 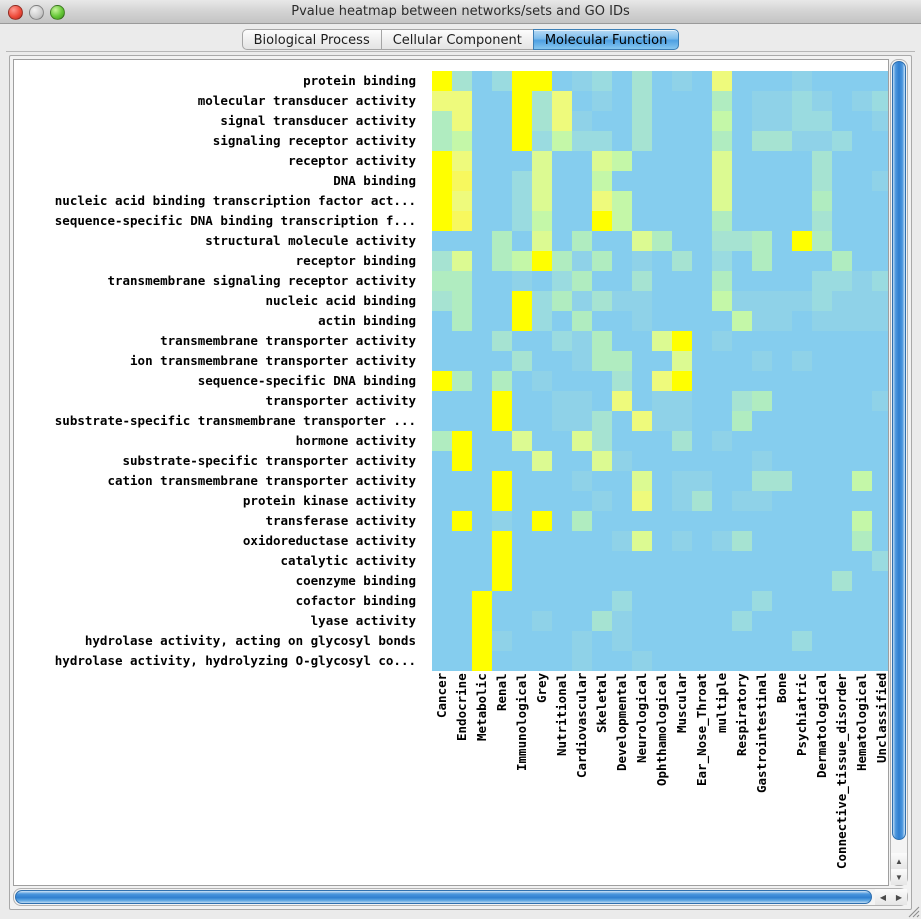 What do you see at coordinates (899, 450) in the screenshot?
I see `vertical-scroll-thumb` at bounding box center [899, 450].